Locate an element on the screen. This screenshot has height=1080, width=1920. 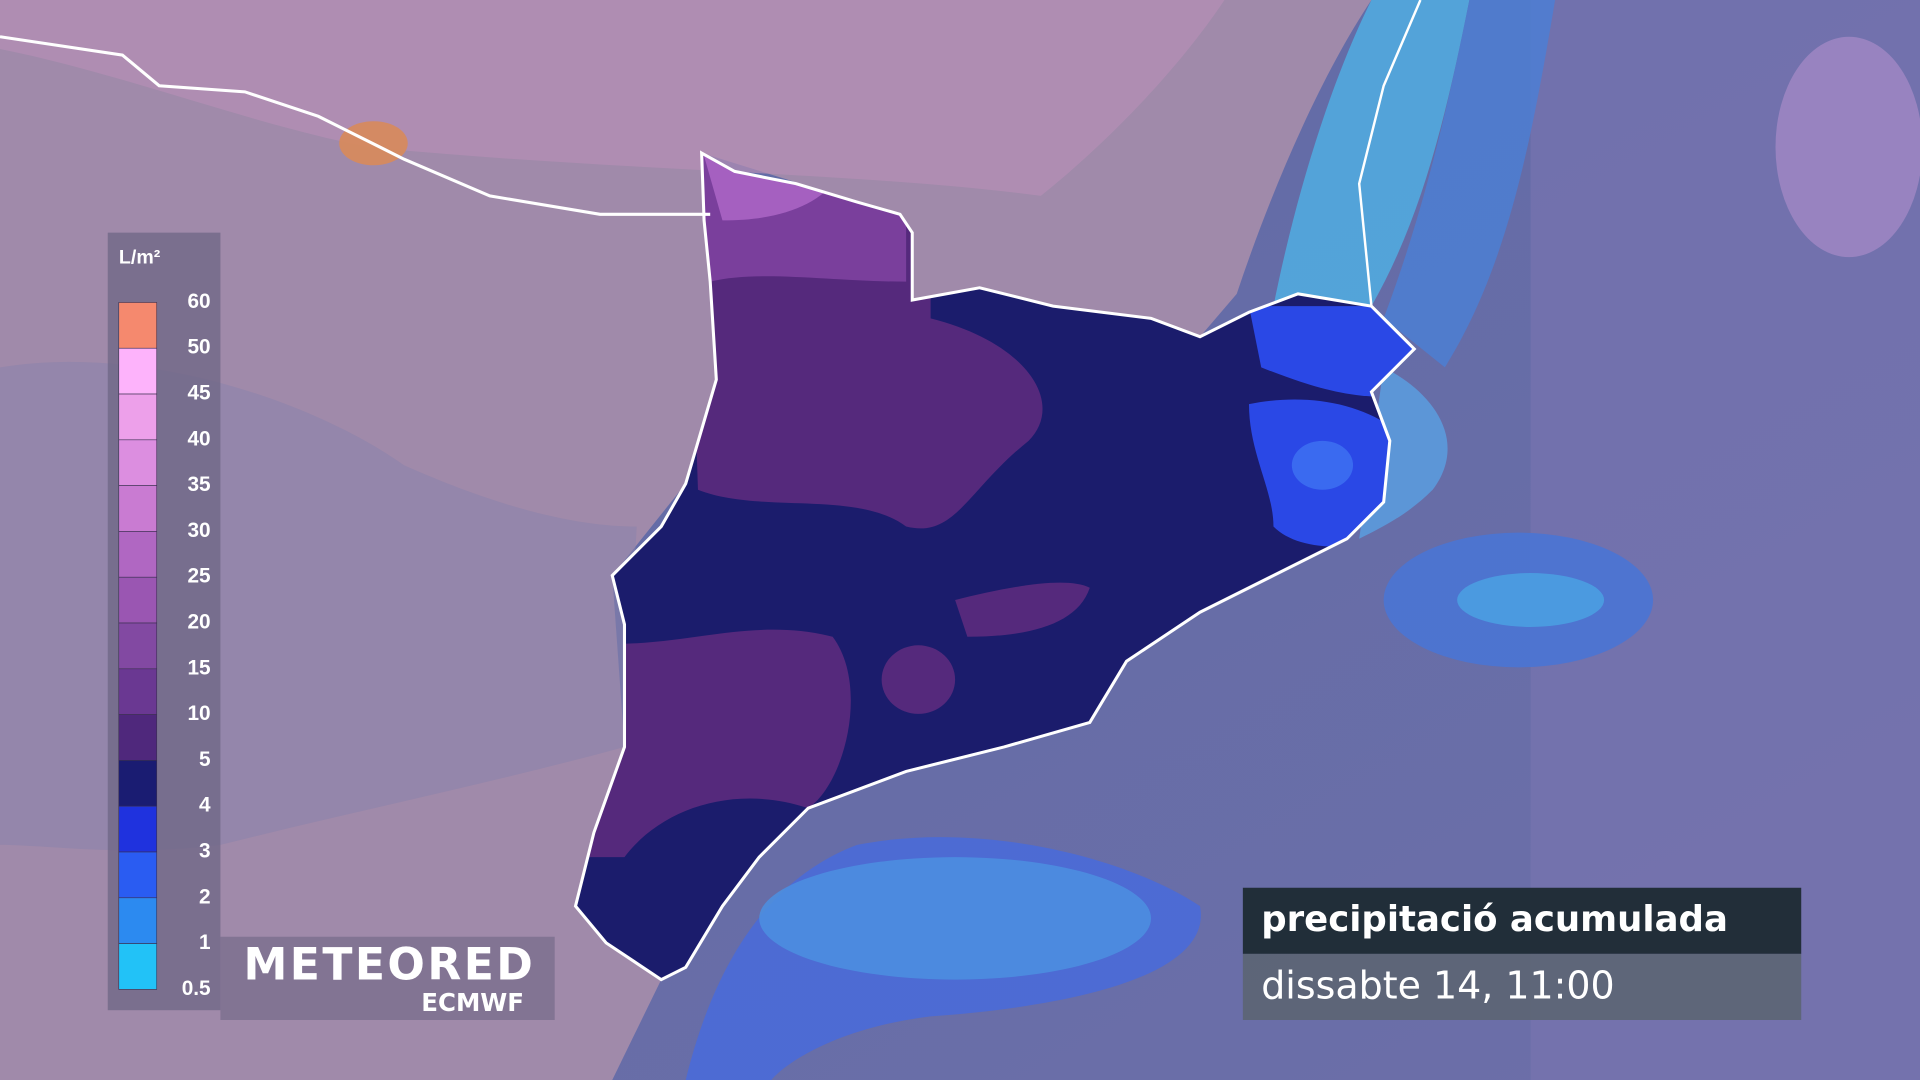
legend-label: 35 is located at coordinates (198, 484).